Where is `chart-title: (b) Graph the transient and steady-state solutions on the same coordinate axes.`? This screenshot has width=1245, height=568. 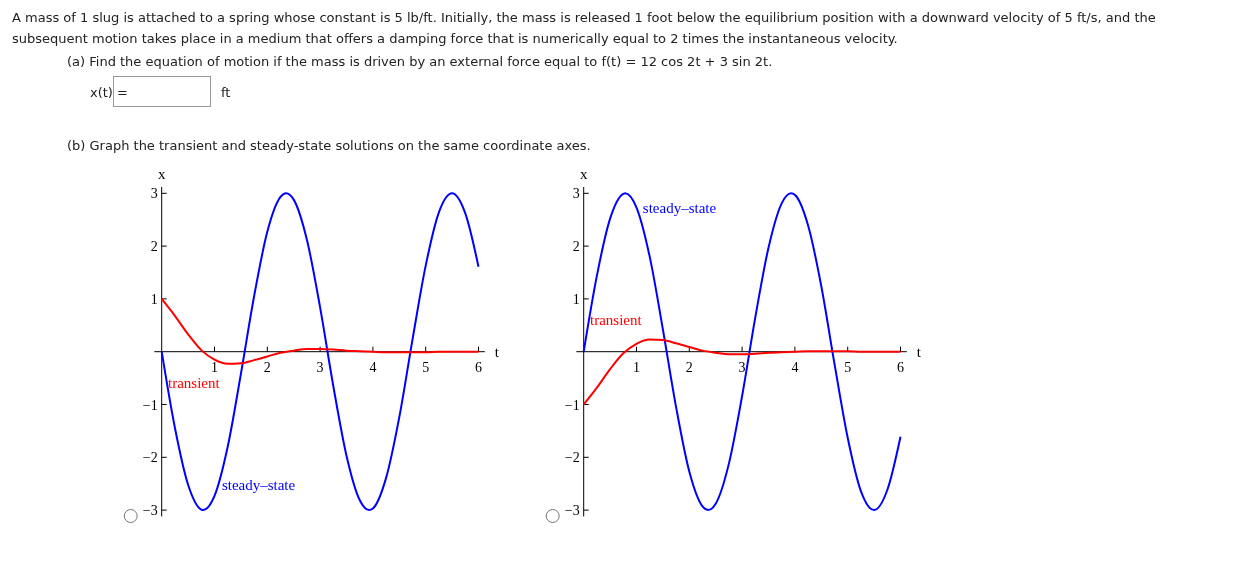 chart-title: (b) Graph the transient and steady-state solutions on the same coordinate axes. is located at coordinates (329, 145).